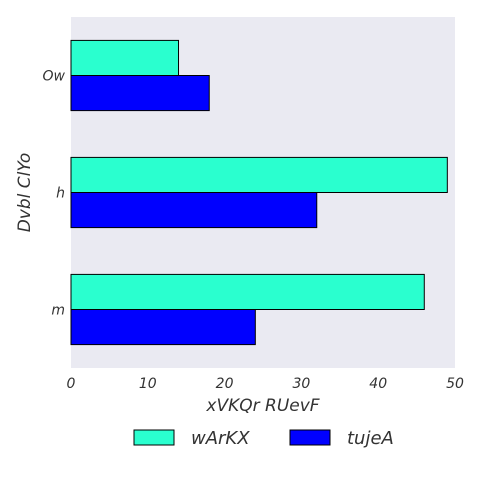 Image resolution: width=480 pixels, height=480 pixels. What do you see at coordinates (125, 57) in the screenshot?
I see `bar-wArKX-Ow` at bounding box center [125, 57].